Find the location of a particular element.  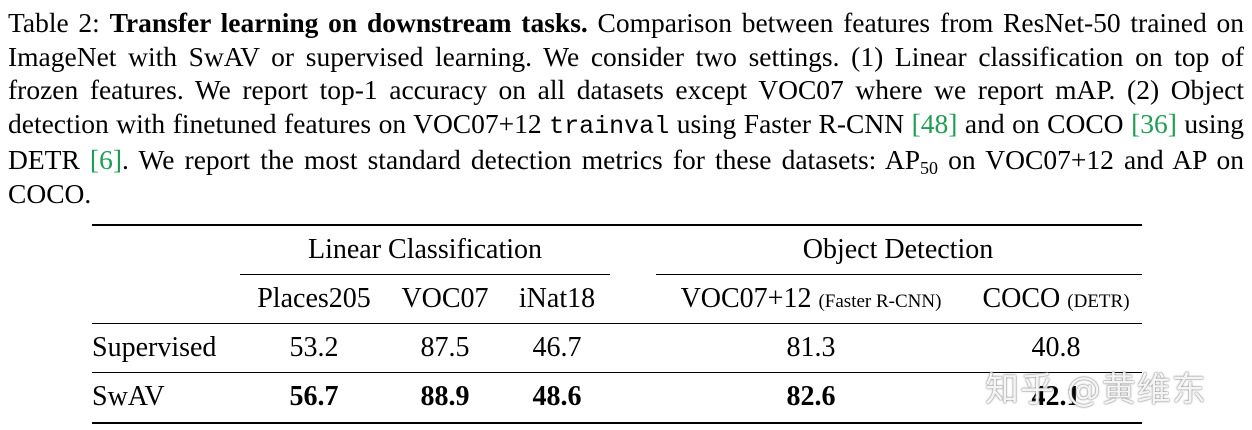

citation-link: [36] is located at coordinates (1154, 123).